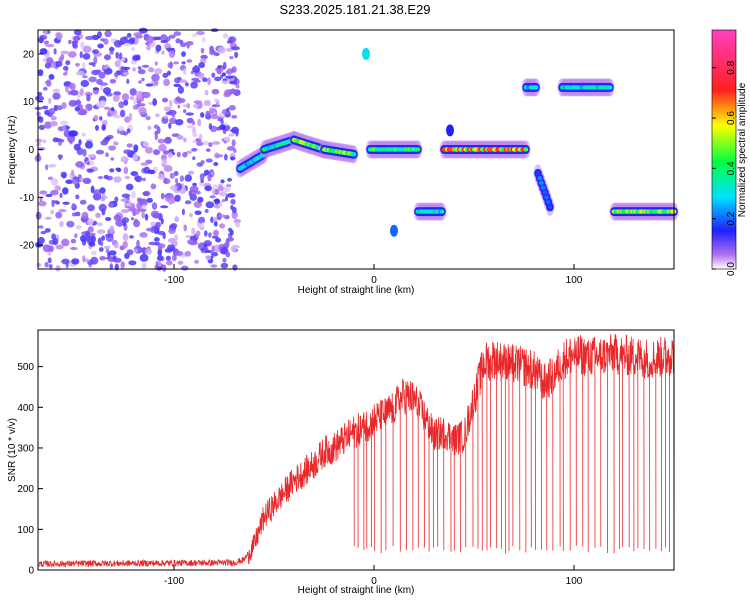 This screenshot has height=600, width=750. Describe the element at coordinates (27, 246) in the screenshot. I see `y-tick-label: -20` at that location.